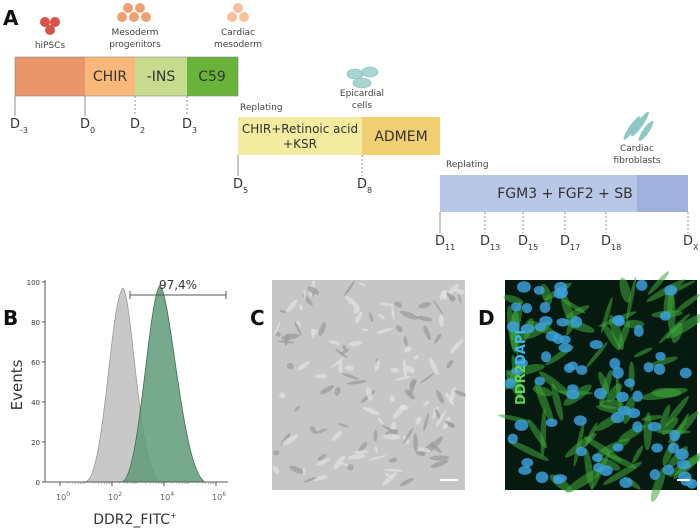 This screenshot has height=531, width=700. I want to click on stain-label: DAPI, so click(521, 347).